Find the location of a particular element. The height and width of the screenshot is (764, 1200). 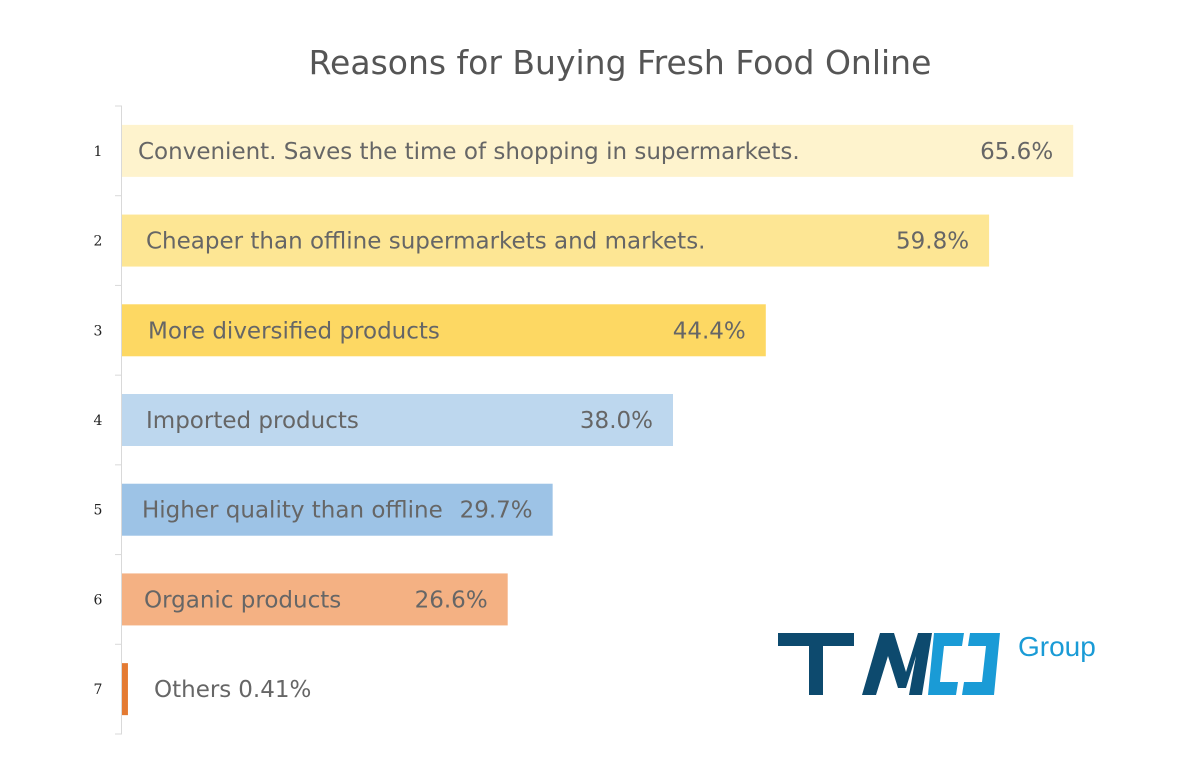

logo-left-bracket is located at coordinates (946, 664).